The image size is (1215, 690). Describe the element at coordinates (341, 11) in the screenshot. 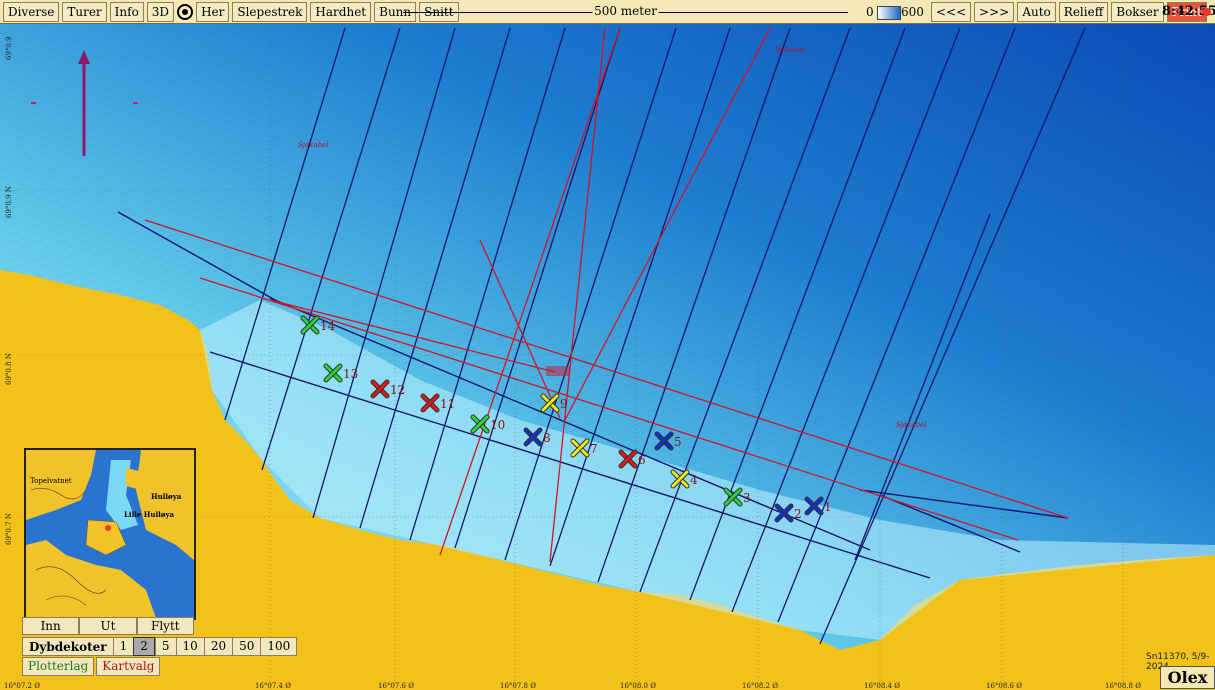

I see `hardhet-button: Hardhet` at that location.